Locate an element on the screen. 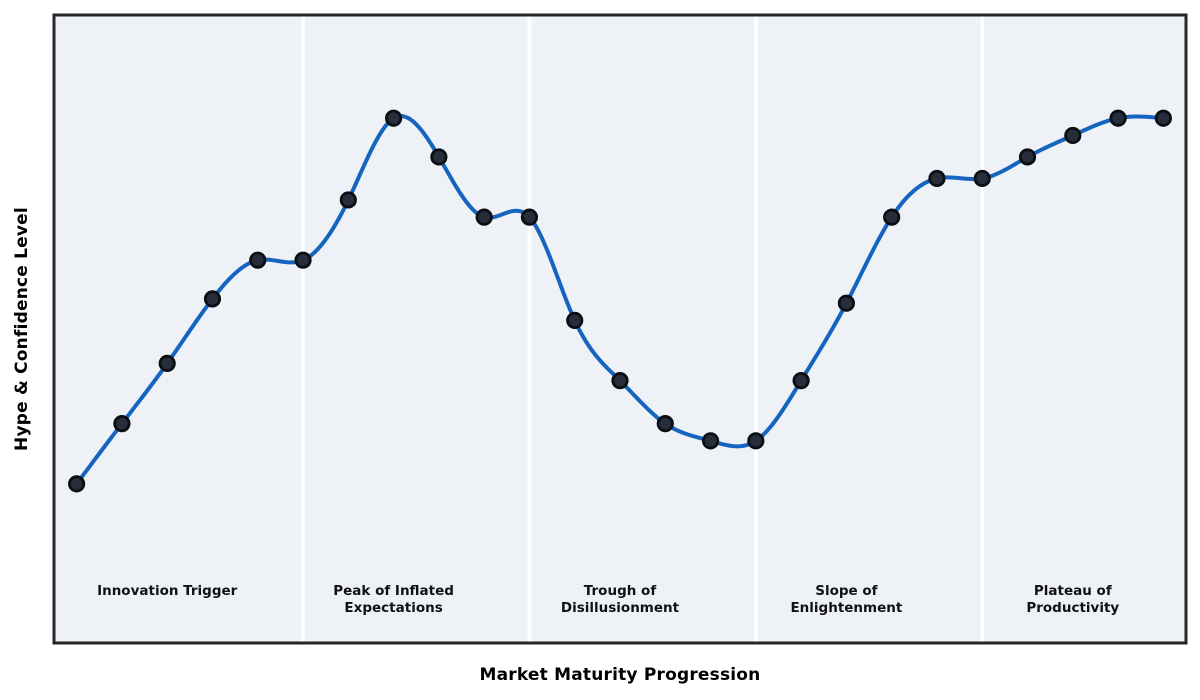 This screenshot has width=1200, height=700. phase-label: Trough of Disillusionment is located at coordinates (620, 599).